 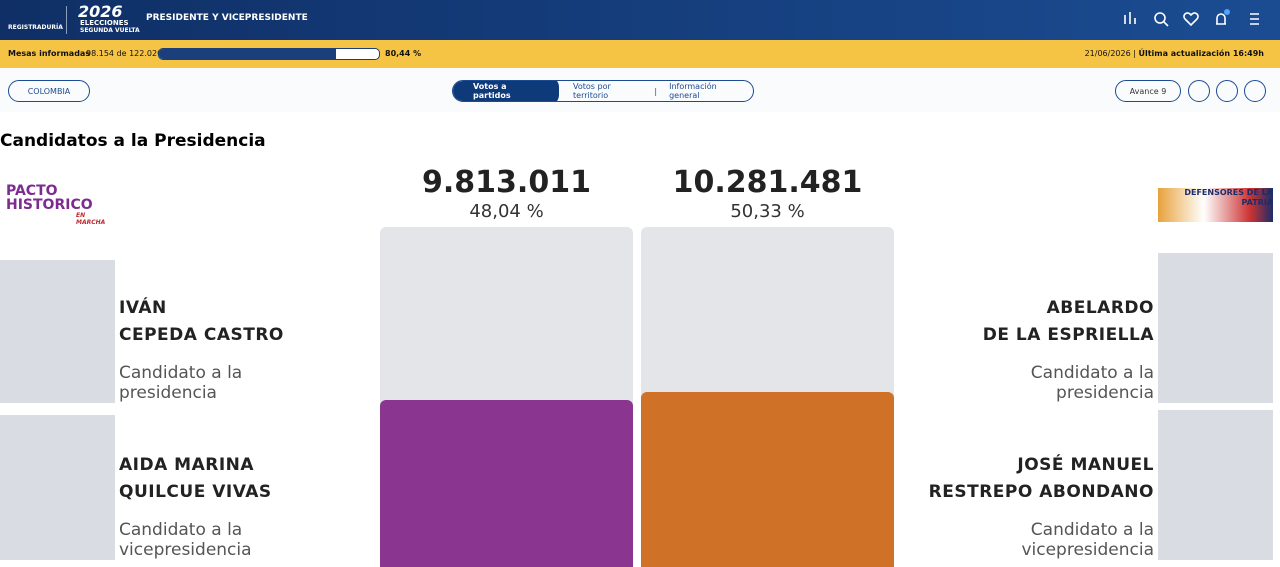 I want to click on name: DE LA ESPRIELLA, so click(x=1068, y=335).